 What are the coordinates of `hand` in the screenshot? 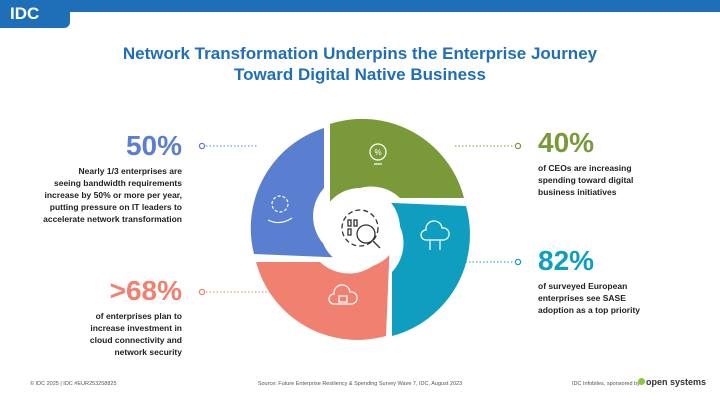 It's located at (280, 220).